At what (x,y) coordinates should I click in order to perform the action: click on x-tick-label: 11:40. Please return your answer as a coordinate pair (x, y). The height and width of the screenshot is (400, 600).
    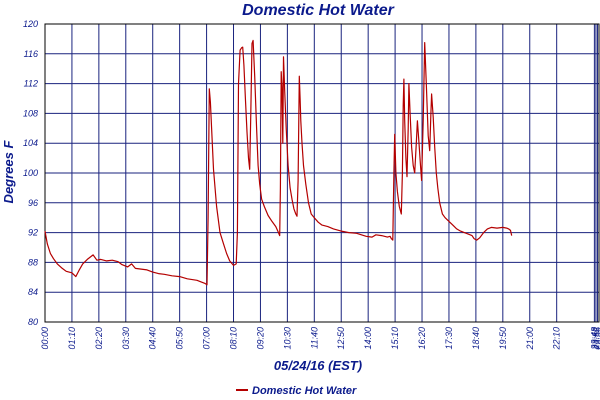
    Looking at the image, I should click on (314, 338).